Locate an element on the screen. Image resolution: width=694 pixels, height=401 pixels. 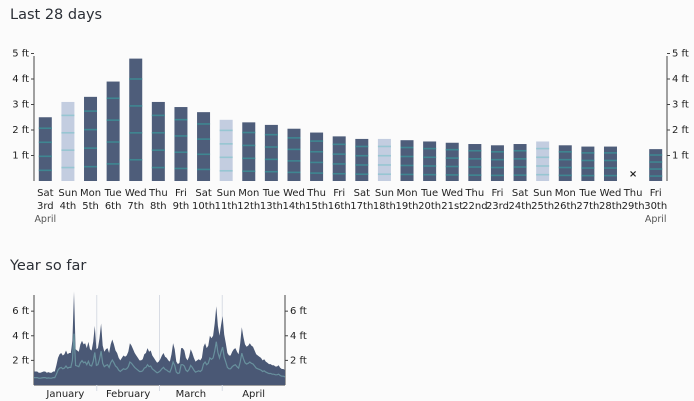
y-tick-label-right: 2 ft is located at coordinates (680, 130).